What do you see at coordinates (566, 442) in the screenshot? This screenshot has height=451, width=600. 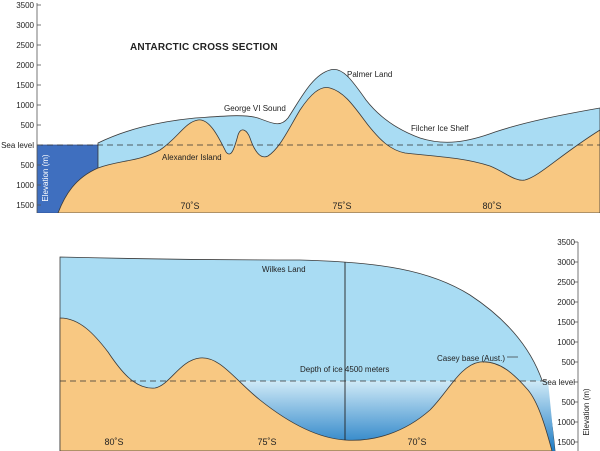 I see `bottom-ticks-label-10: 1500` at bounding box center [566, 442].